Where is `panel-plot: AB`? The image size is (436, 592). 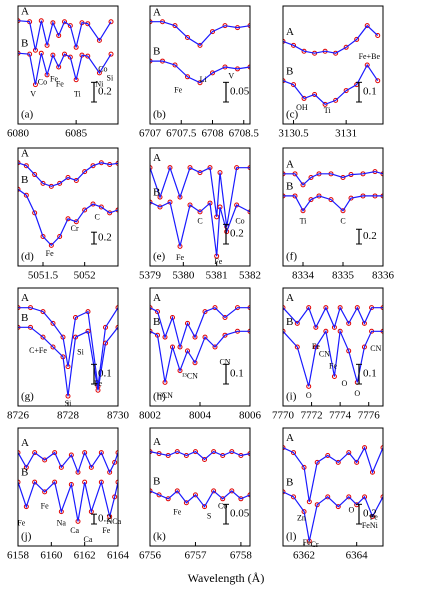 panel-plot: AB is located at coordinates (68, 198).